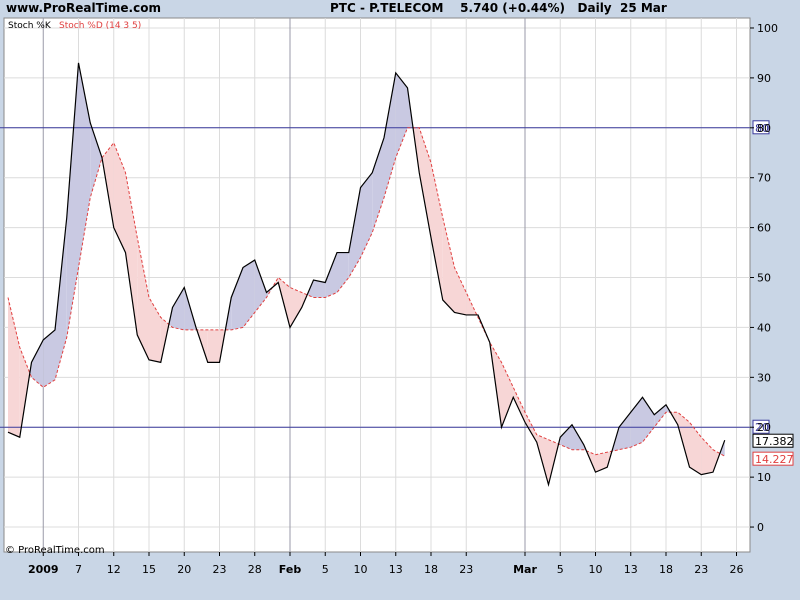  What do you see at coordinates (387, 8) in the screenshot?
I see `instrument-name: PTC - P.TELECOM` at bounding box center [387, 8].